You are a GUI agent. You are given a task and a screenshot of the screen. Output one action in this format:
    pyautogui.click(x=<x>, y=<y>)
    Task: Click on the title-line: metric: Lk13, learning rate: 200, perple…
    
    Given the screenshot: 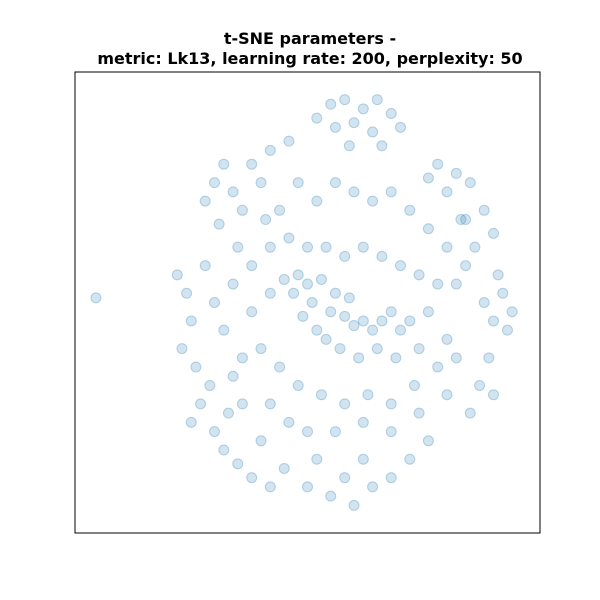 What is the action you would take?
    pyautogui.click(x=309, y=58)
    